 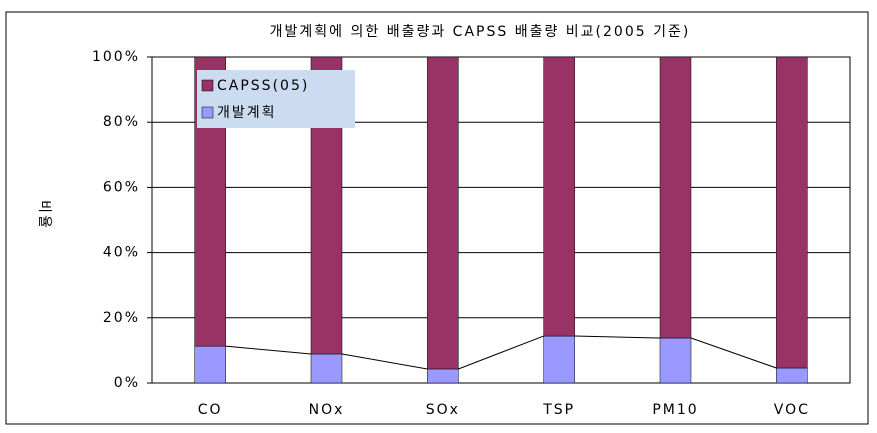 I want to click on x-tick-label: TSP, so click(x=558, y=410).